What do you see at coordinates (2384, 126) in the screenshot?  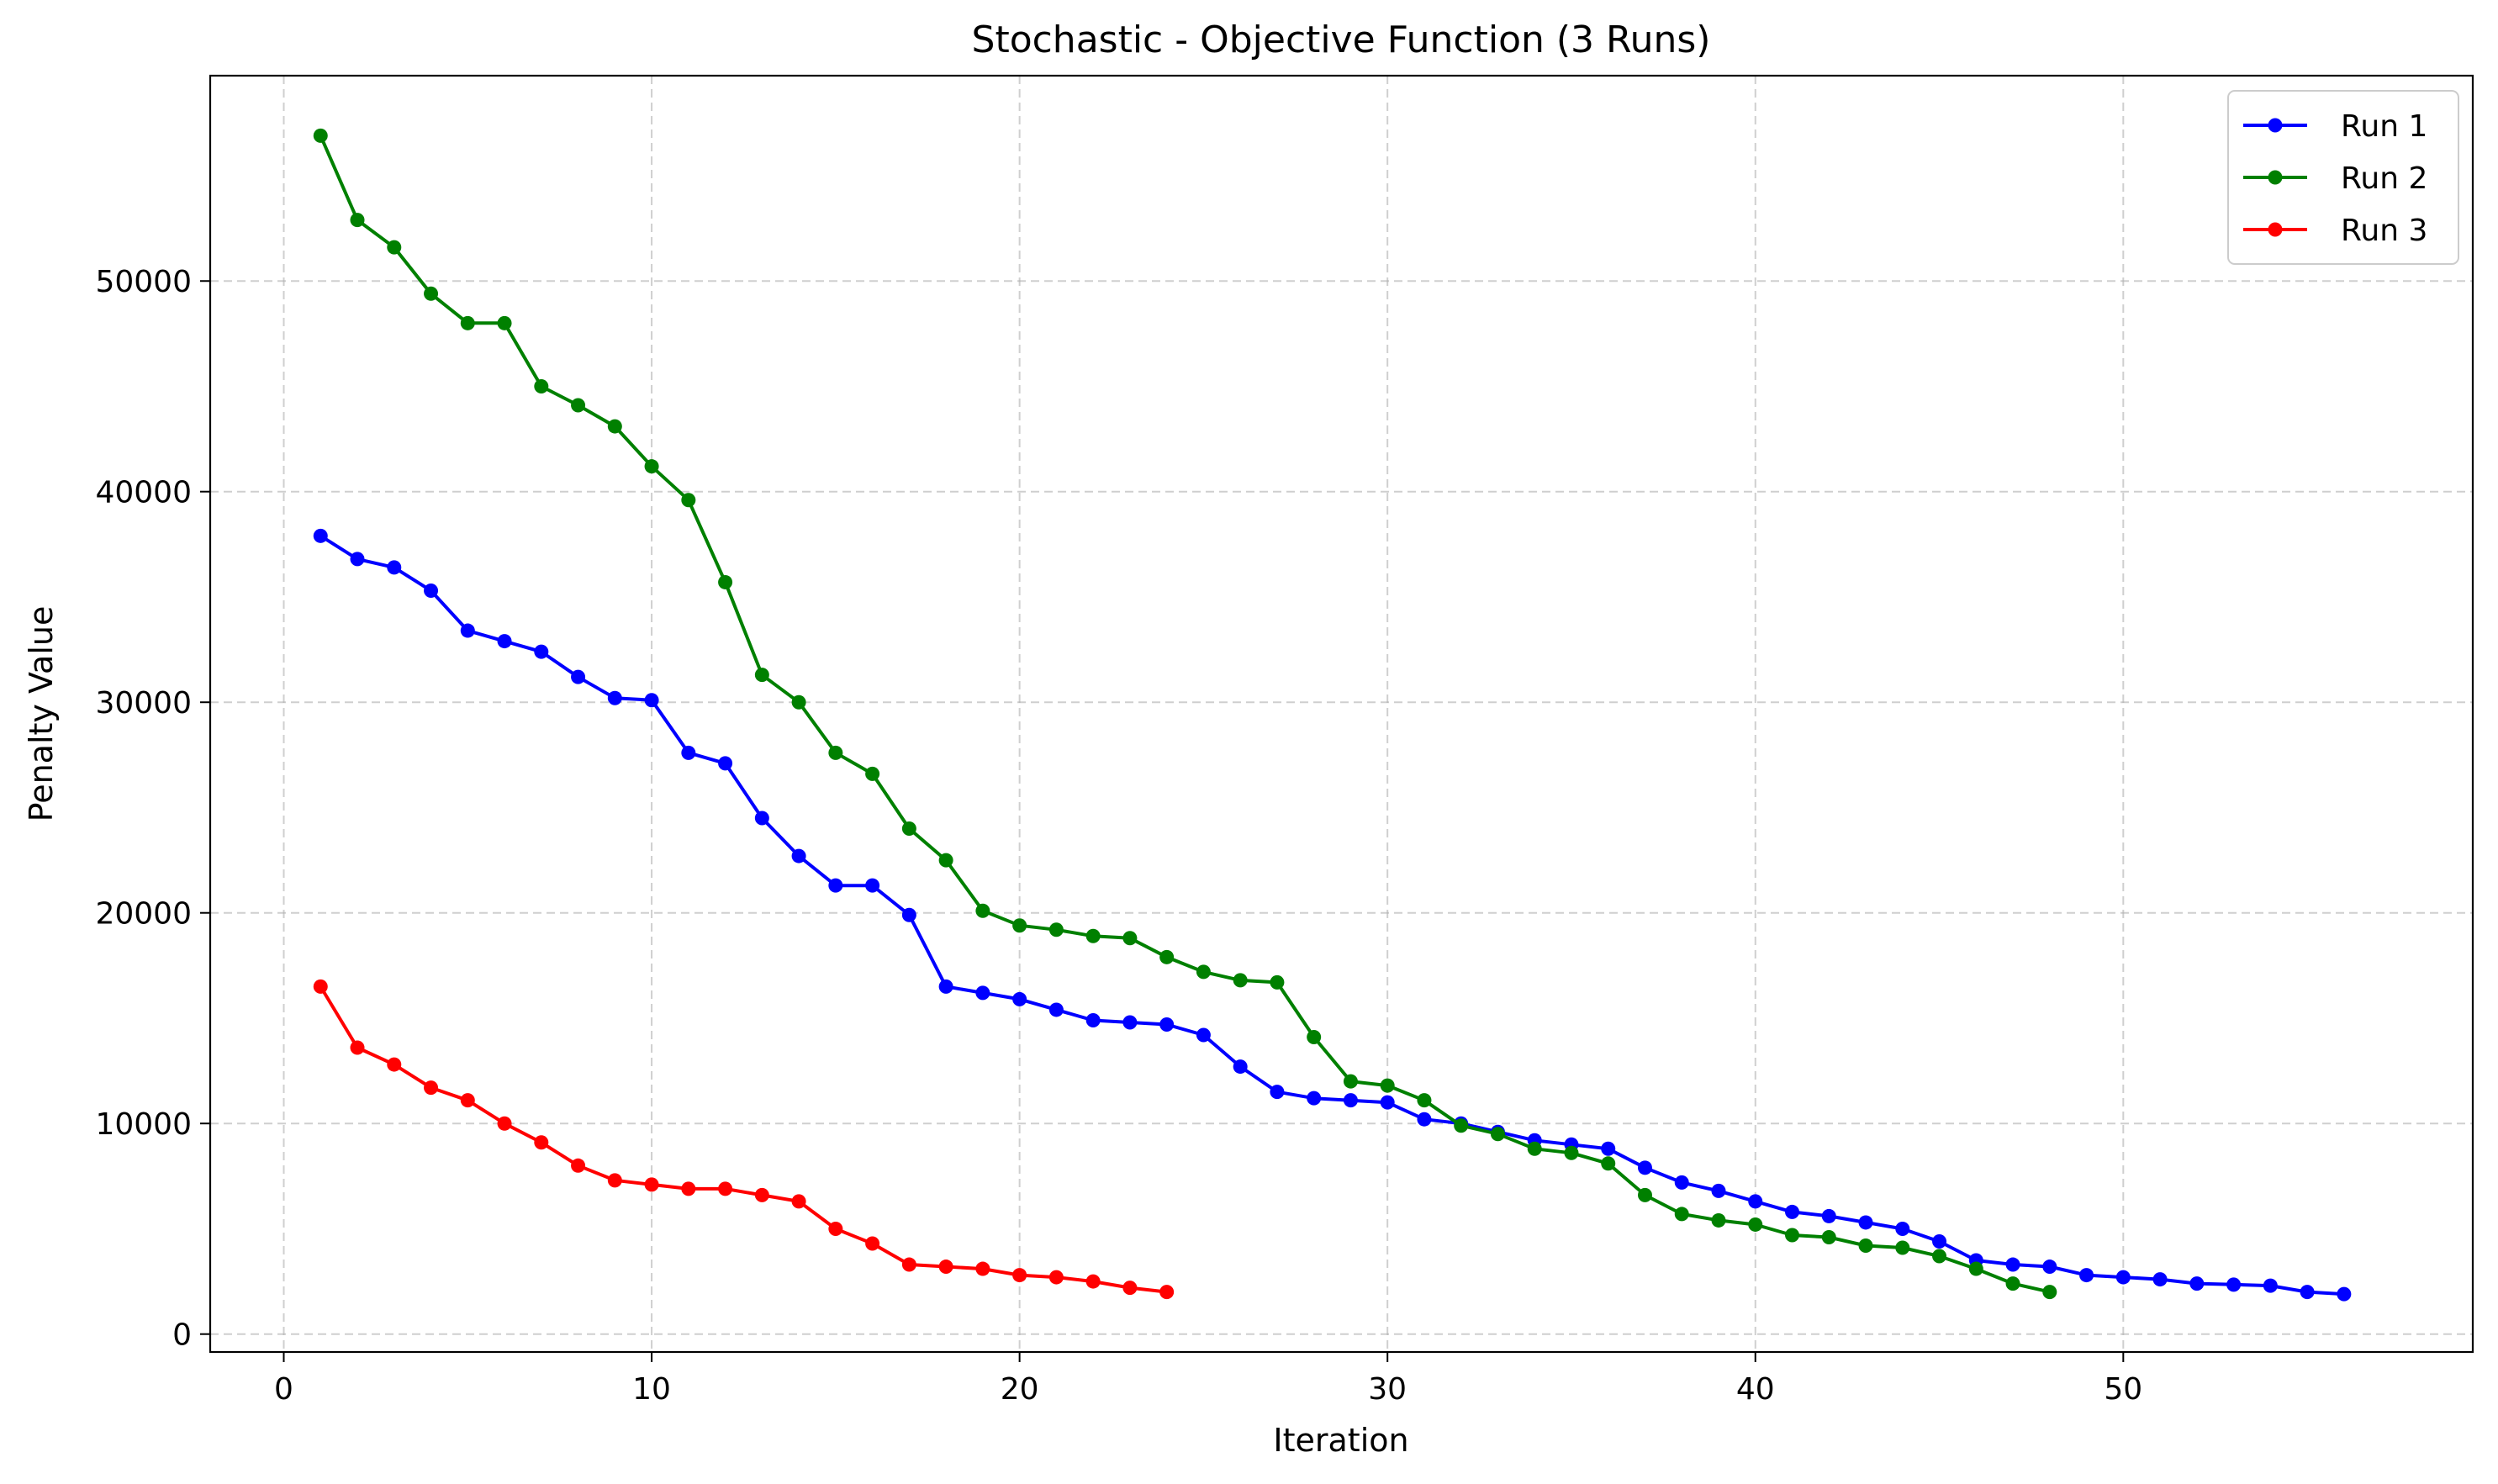 I see `legend-label: Run 1` at bounding box center [2384, 126].